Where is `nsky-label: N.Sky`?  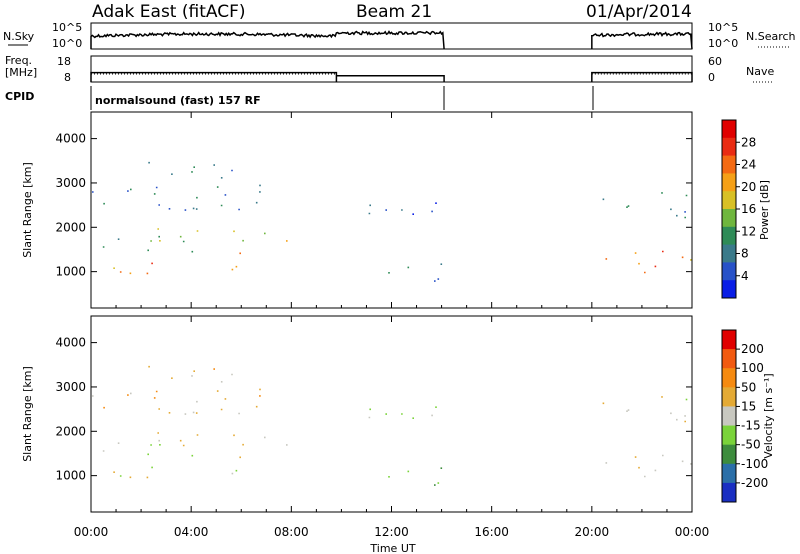 nsky-label: N.Sky is located at coordinates (19, 36).